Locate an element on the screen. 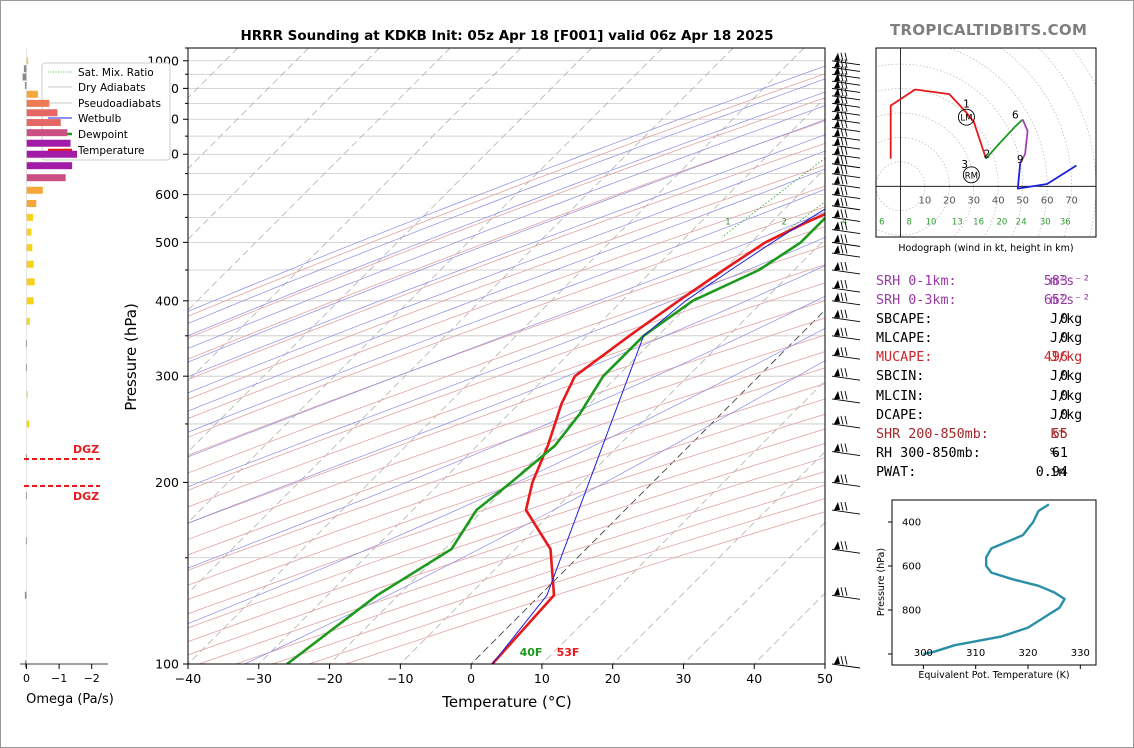  stat-value: 0 is located at coordinates (1063, 320).